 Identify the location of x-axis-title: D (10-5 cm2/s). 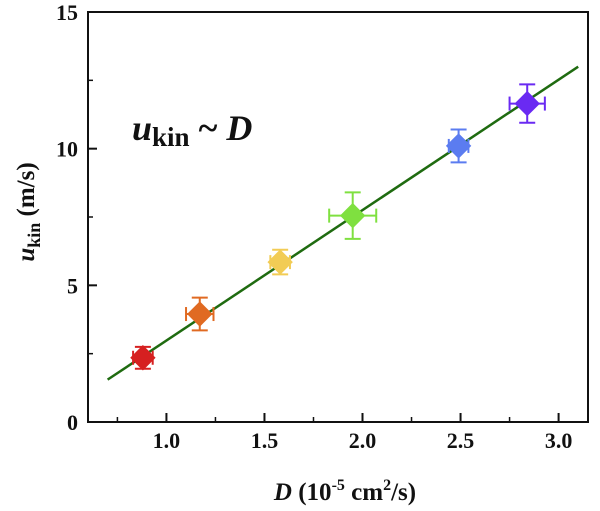
(344, 491).